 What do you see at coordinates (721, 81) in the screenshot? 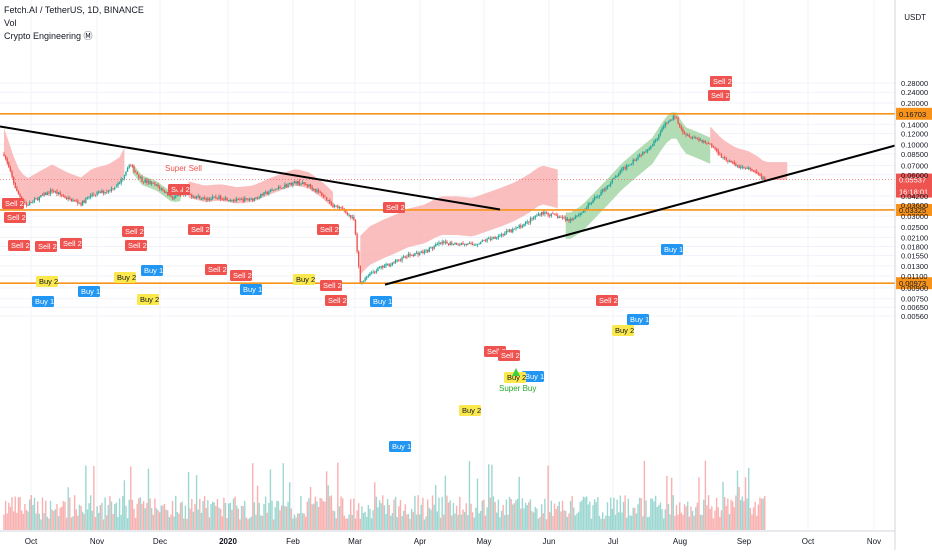
I see `sell-2-signal-label-box` at bounding box center [721, 81].